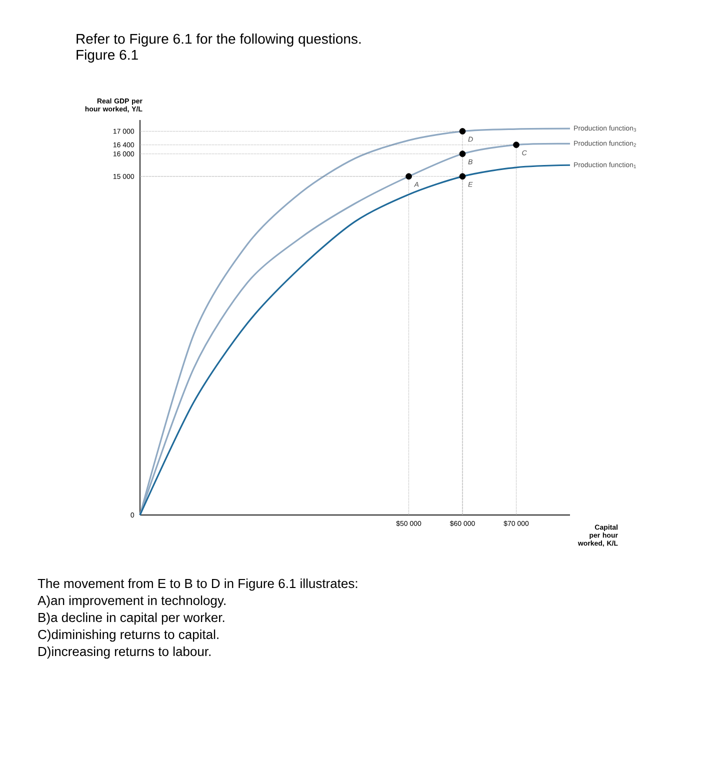  Describe the element at coordinates (131, 618) in the screenshot. I see `text: B)a decline in capital per worker.` at that location.